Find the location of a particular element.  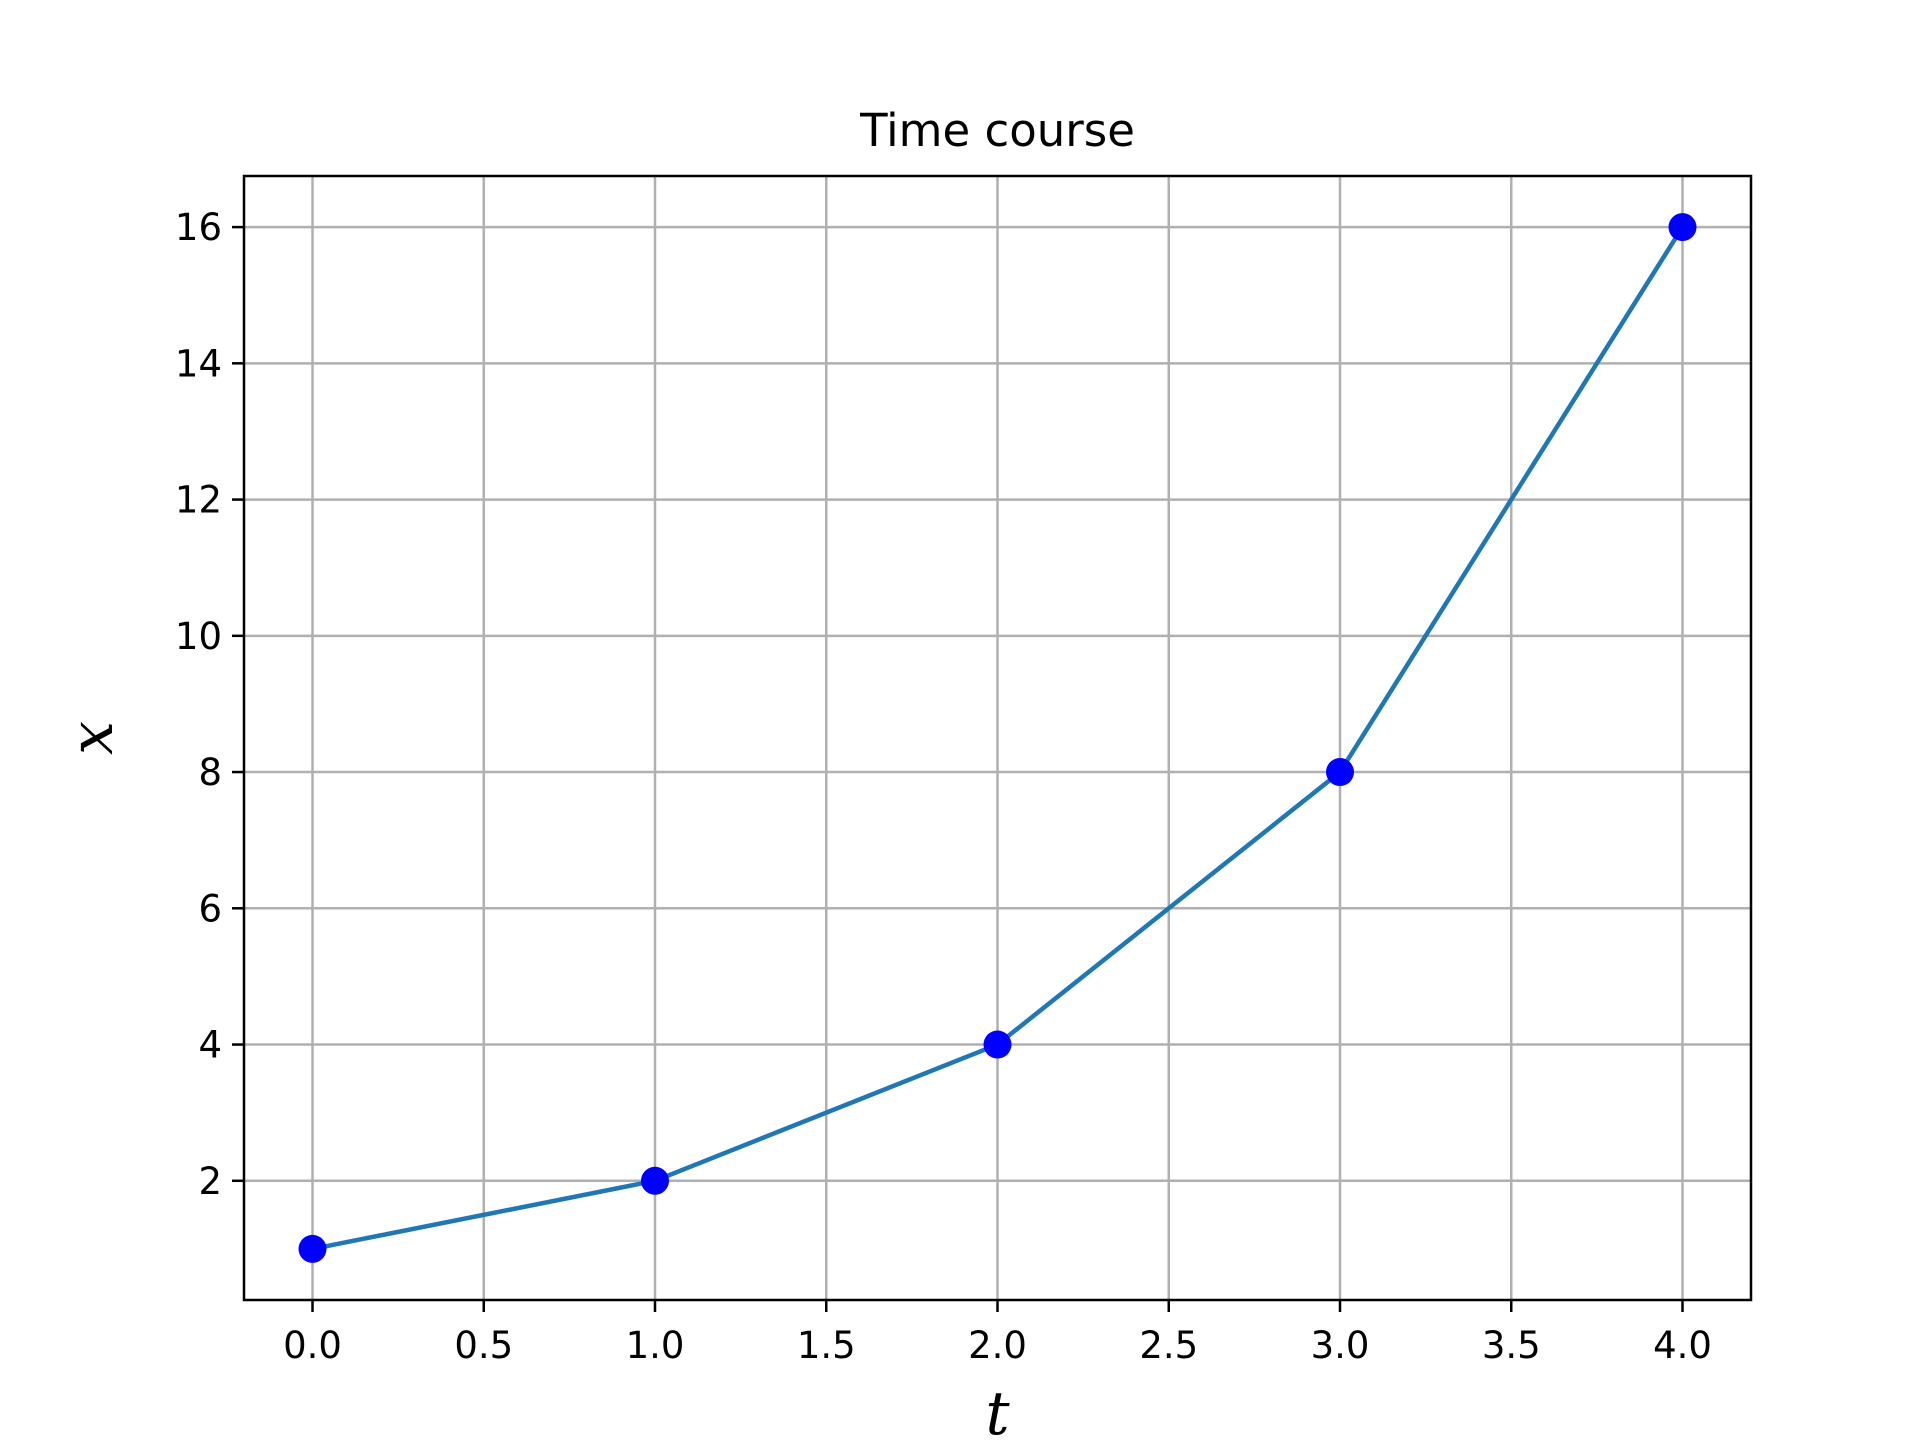

x-tick-label: 1.0 is located at coordinates (655, 1345).